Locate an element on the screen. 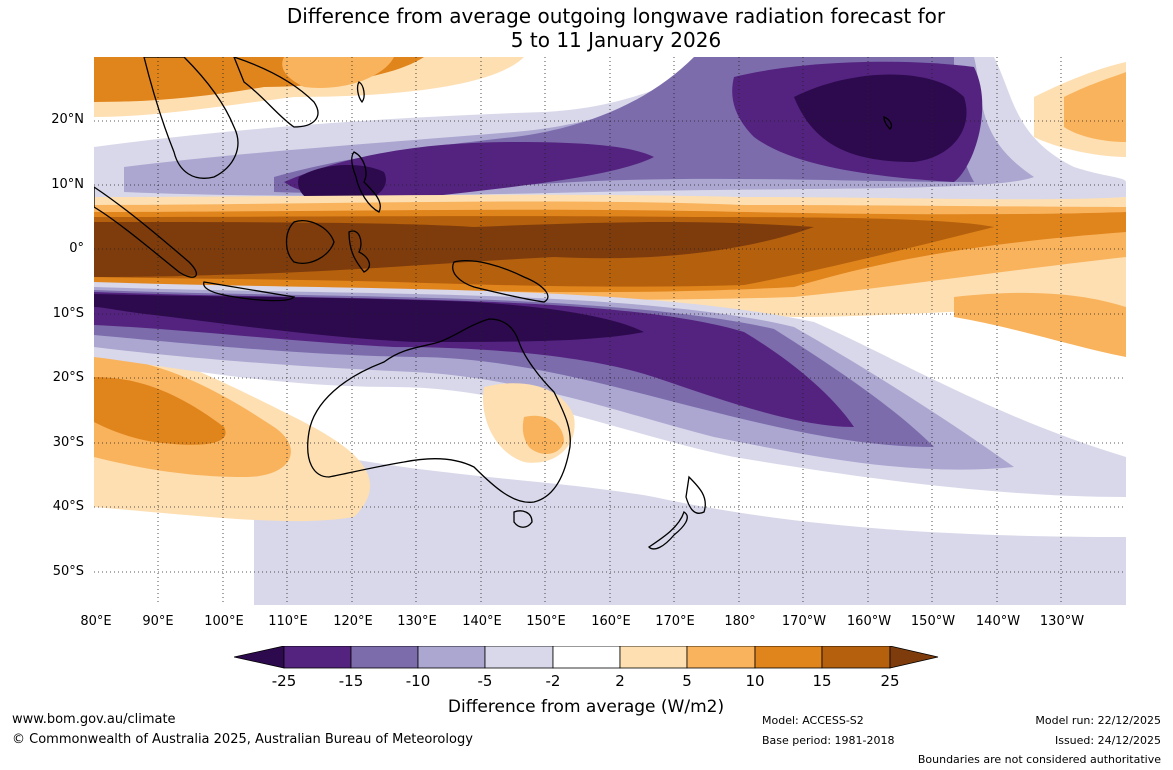  legend-tick-2: 2 is located at coordinates (620, 681).